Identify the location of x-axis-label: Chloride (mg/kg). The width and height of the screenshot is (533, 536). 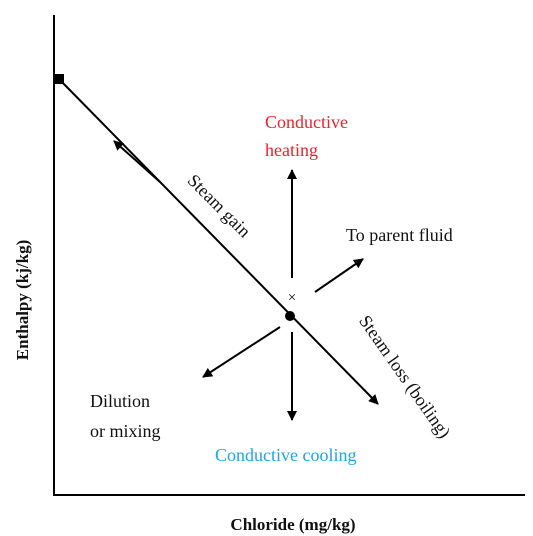
(292, 524).